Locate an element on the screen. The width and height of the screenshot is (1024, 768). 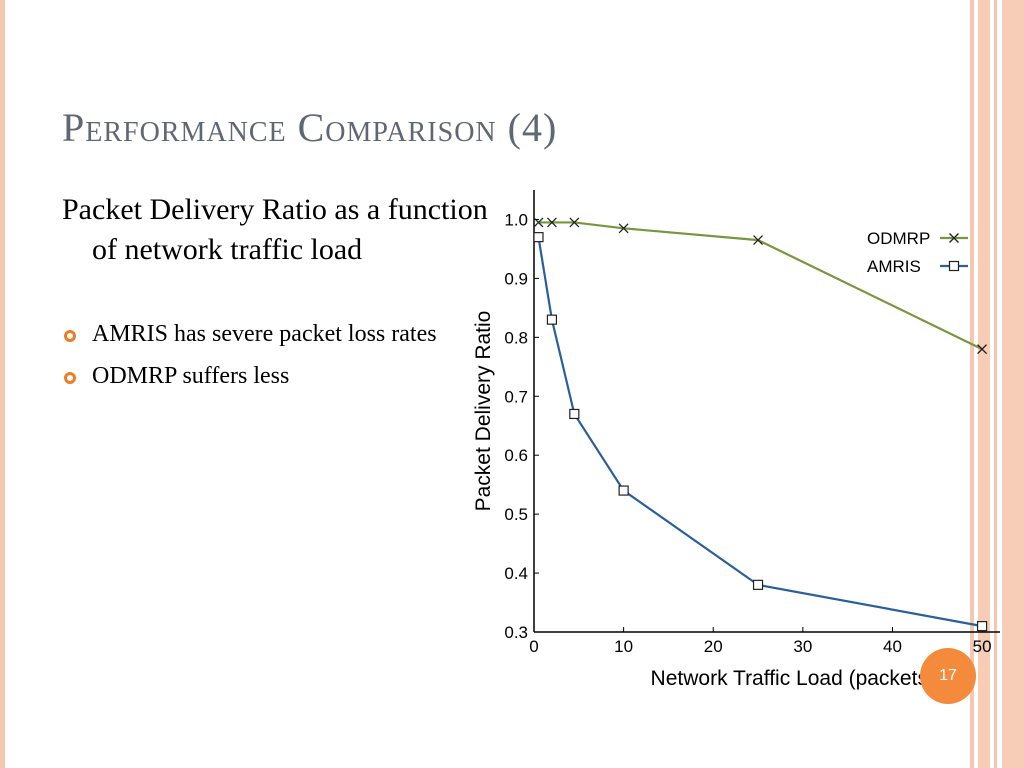
slide-title: Performance Comparison (4) is located at coordinates (310, 127).